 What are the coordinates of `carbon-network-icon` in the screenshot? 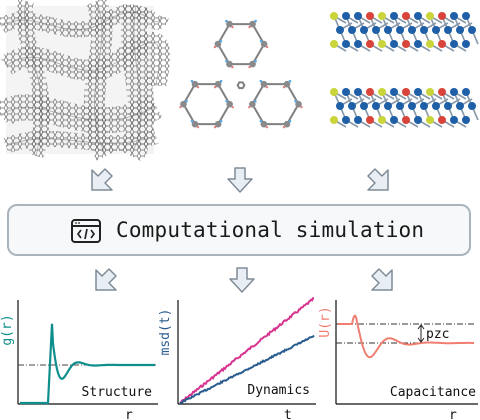 It's located at (85, 81).